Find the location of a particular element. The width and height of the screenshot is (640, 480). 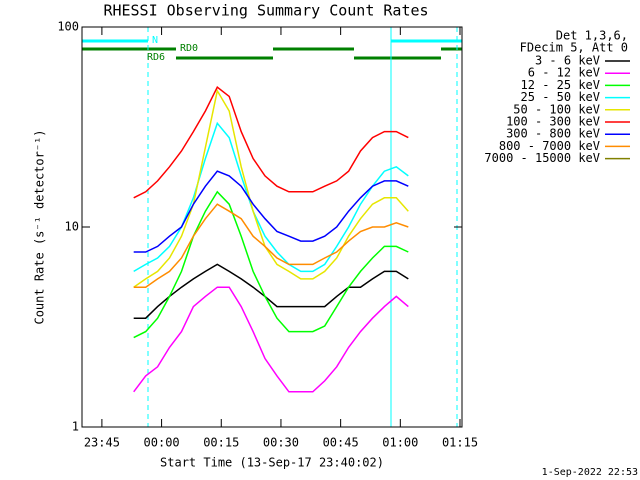

legend-label: 3 - 6 keV is located at coordinates (567, 61).